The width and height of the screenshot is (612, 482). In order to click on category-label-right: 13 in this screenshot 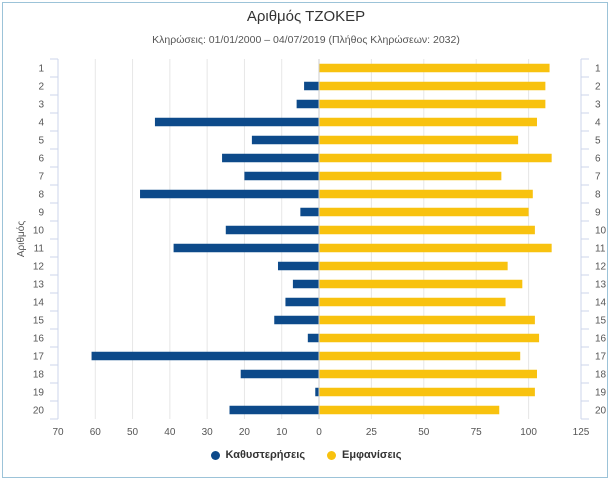, I will do `click(601, 285)`.